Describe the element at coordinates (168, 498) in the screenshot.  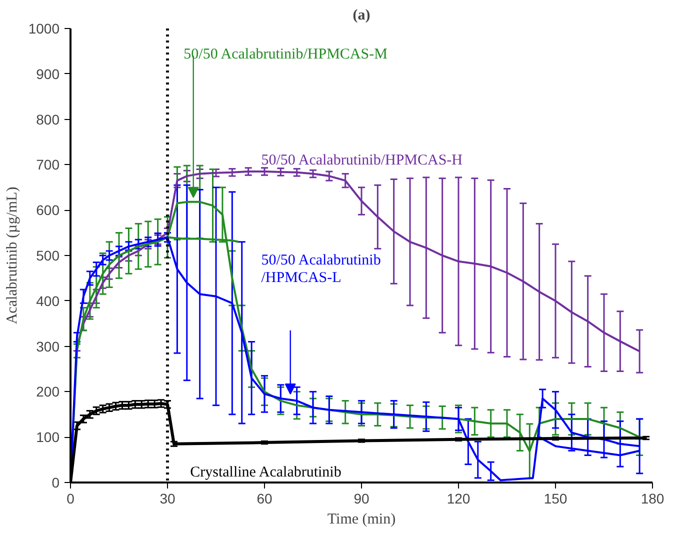
I see `x-tick-label: 30` at that location.